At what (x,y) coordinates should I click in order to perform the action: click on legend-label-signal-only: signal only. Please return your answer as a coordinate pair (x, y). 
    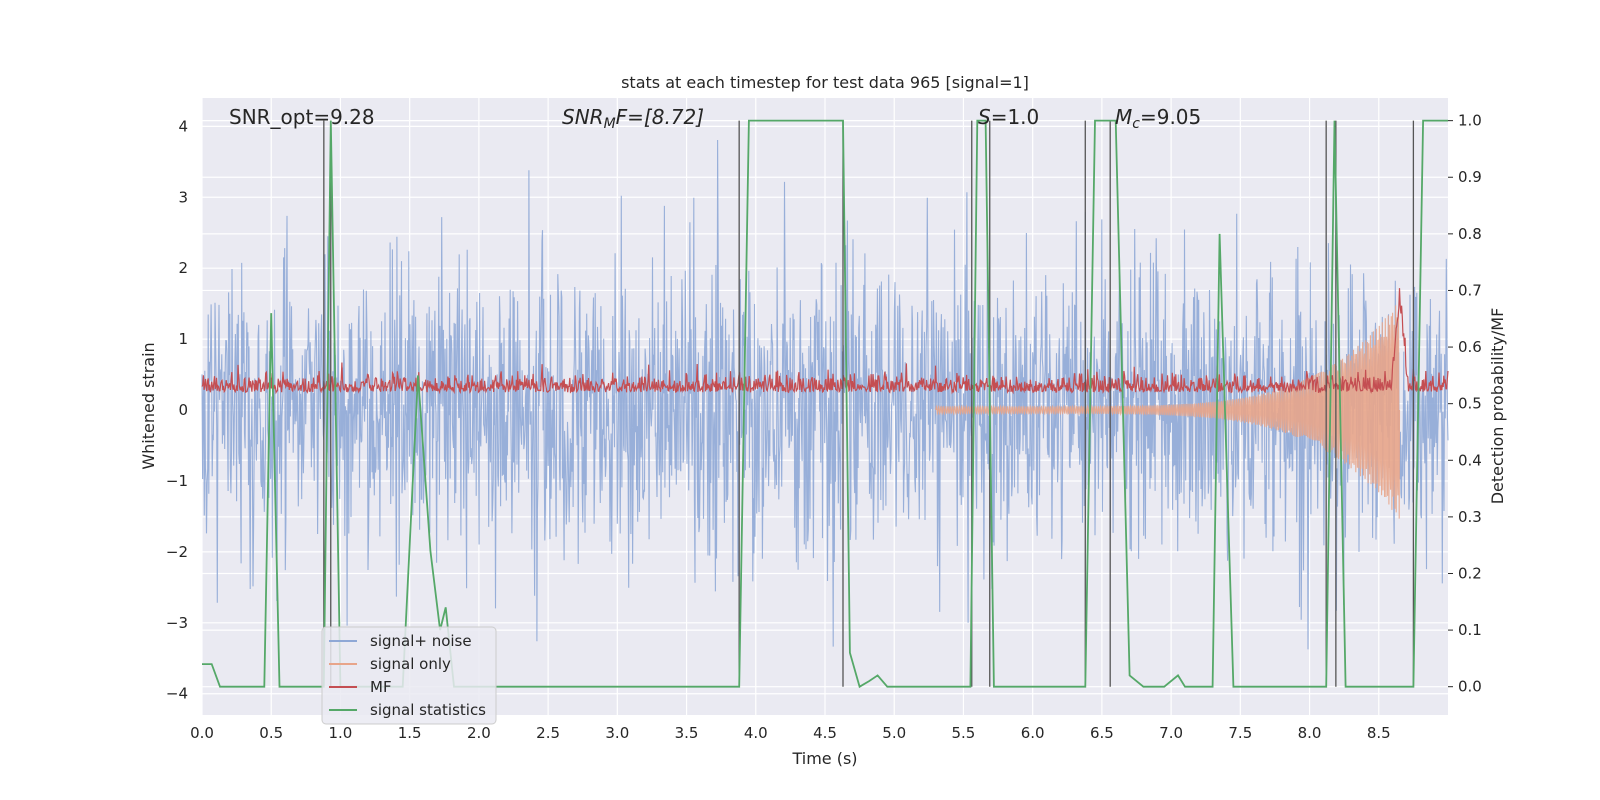
    Looking at the image, I should click on (410, 664).